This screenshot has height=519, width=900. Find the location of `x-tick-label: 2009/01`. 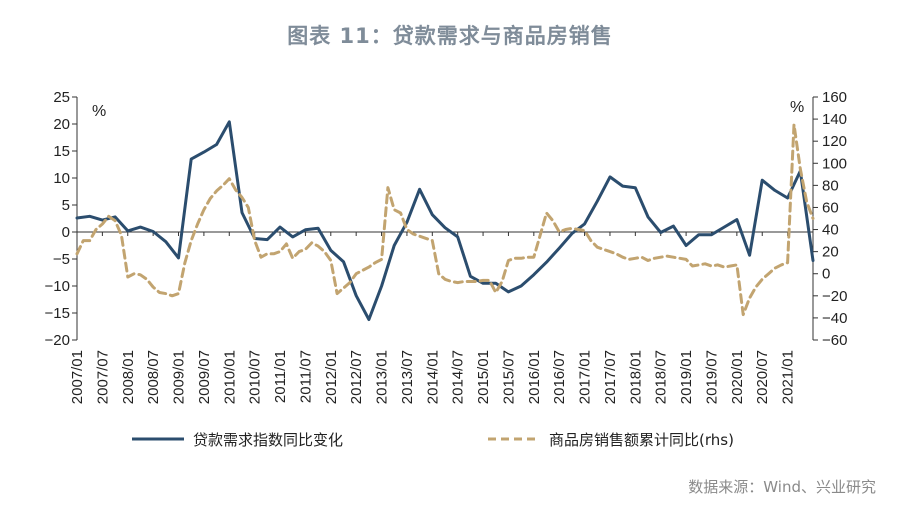

x-tick-label: 2009/01 is located at coordinates (179, 377).